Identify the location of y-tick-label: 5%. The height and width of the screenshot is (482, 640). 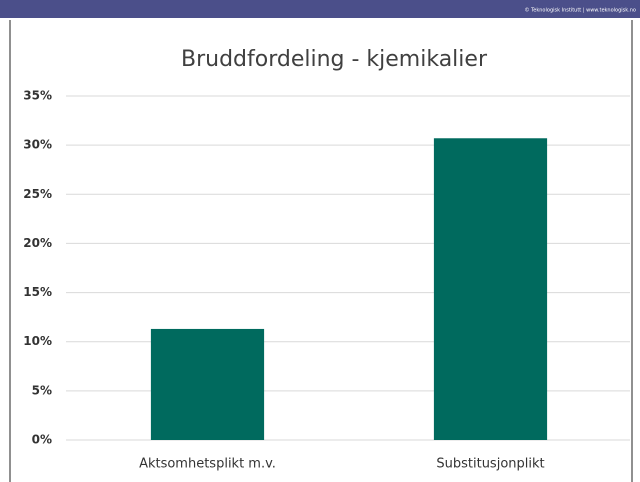
(42, 390).